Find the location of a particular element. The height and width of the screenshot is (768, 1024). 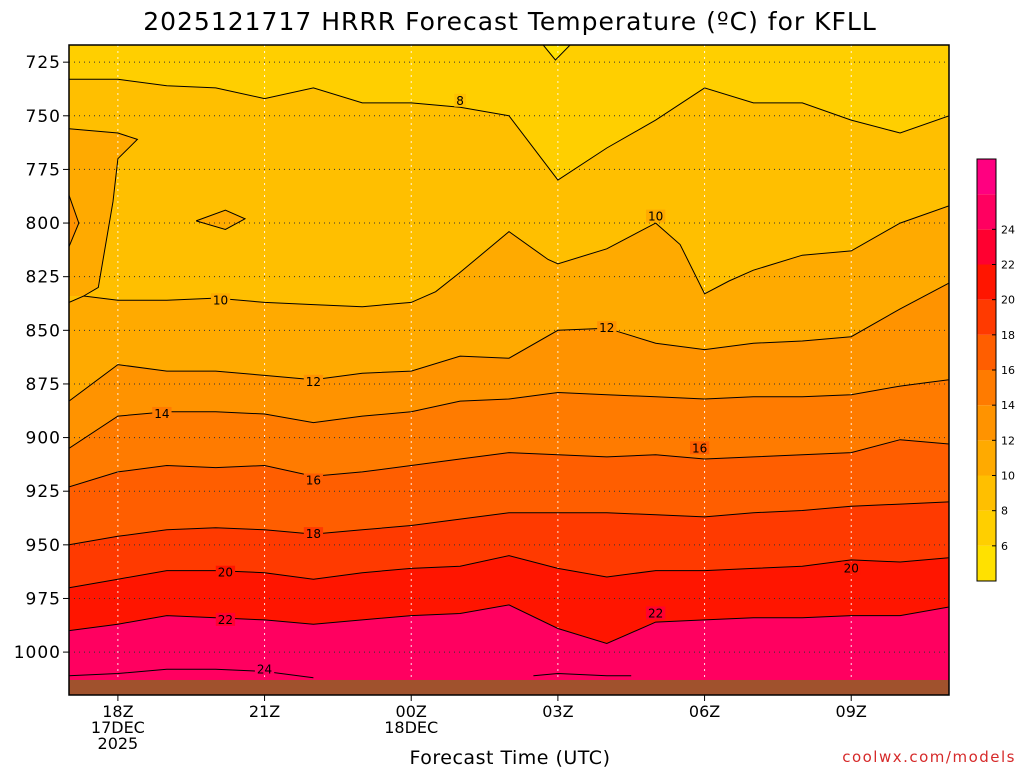

isotherm-label: 14 is located at coordinates (161, 414).